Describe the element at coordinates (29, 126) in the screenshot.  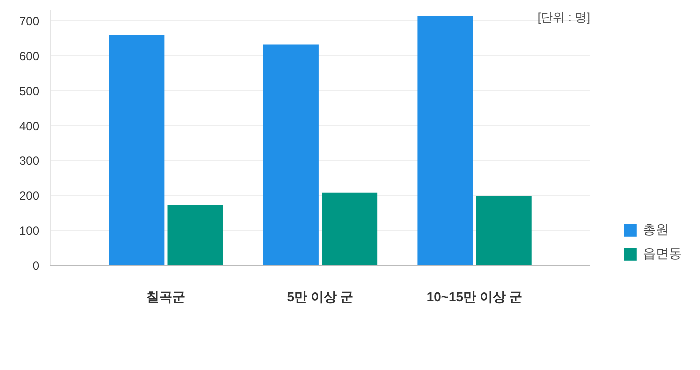
I see `y-tick-label: 400` at that location.